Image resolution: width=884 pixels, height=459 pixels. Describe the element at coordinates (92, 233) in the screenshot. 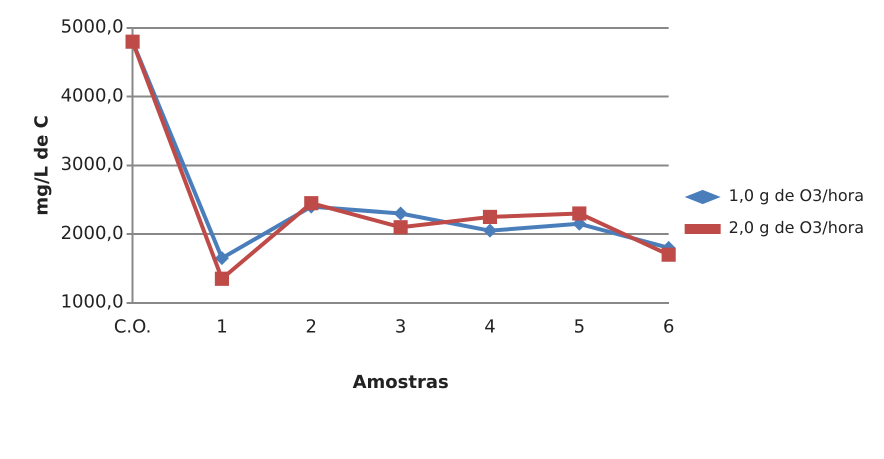

I see `y-tick-label: 2000,0` at that location.